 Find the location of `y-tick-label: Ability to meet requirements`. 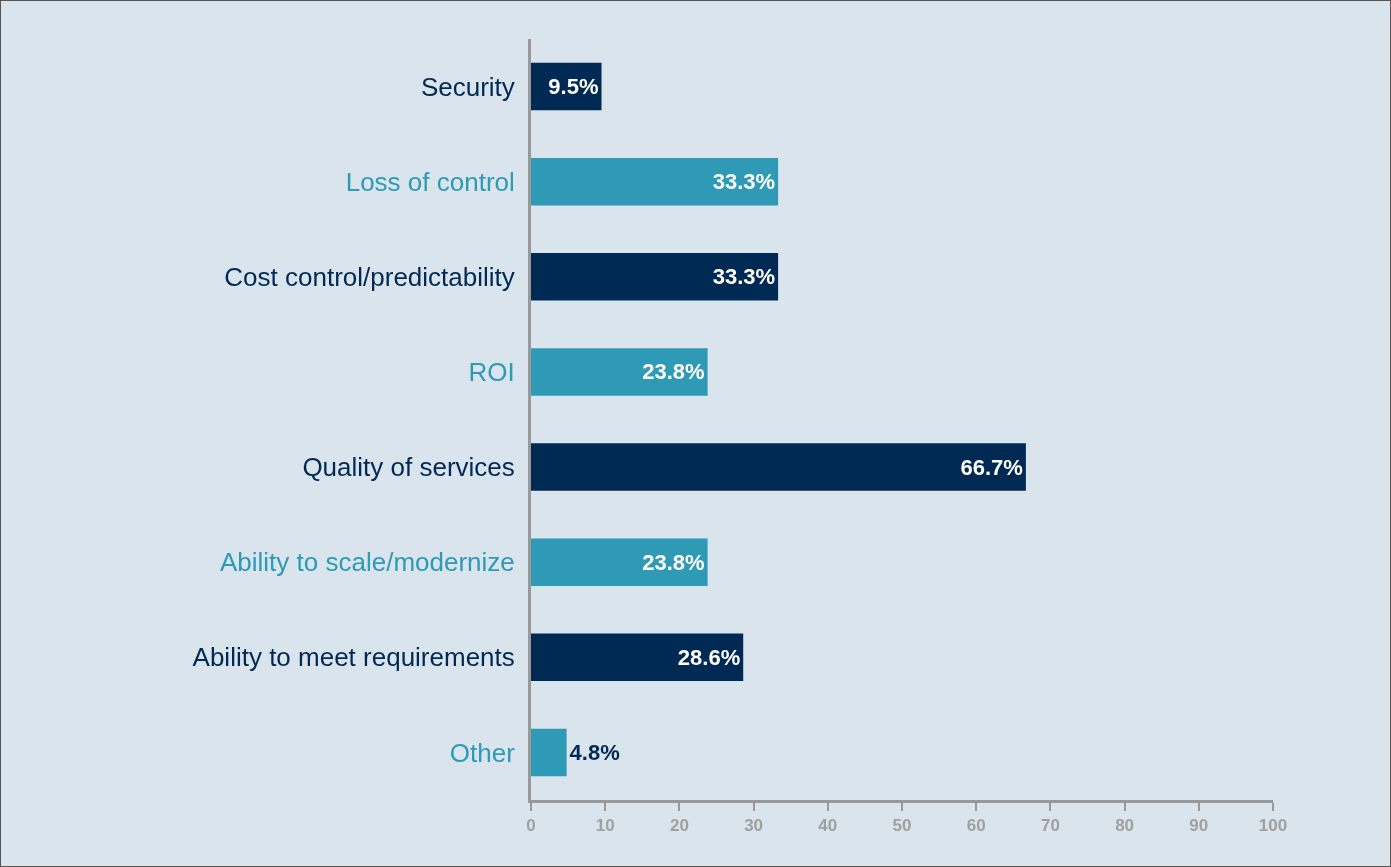

y-tick-label: Ability to meet requirements is located at coordinates (353, 657).